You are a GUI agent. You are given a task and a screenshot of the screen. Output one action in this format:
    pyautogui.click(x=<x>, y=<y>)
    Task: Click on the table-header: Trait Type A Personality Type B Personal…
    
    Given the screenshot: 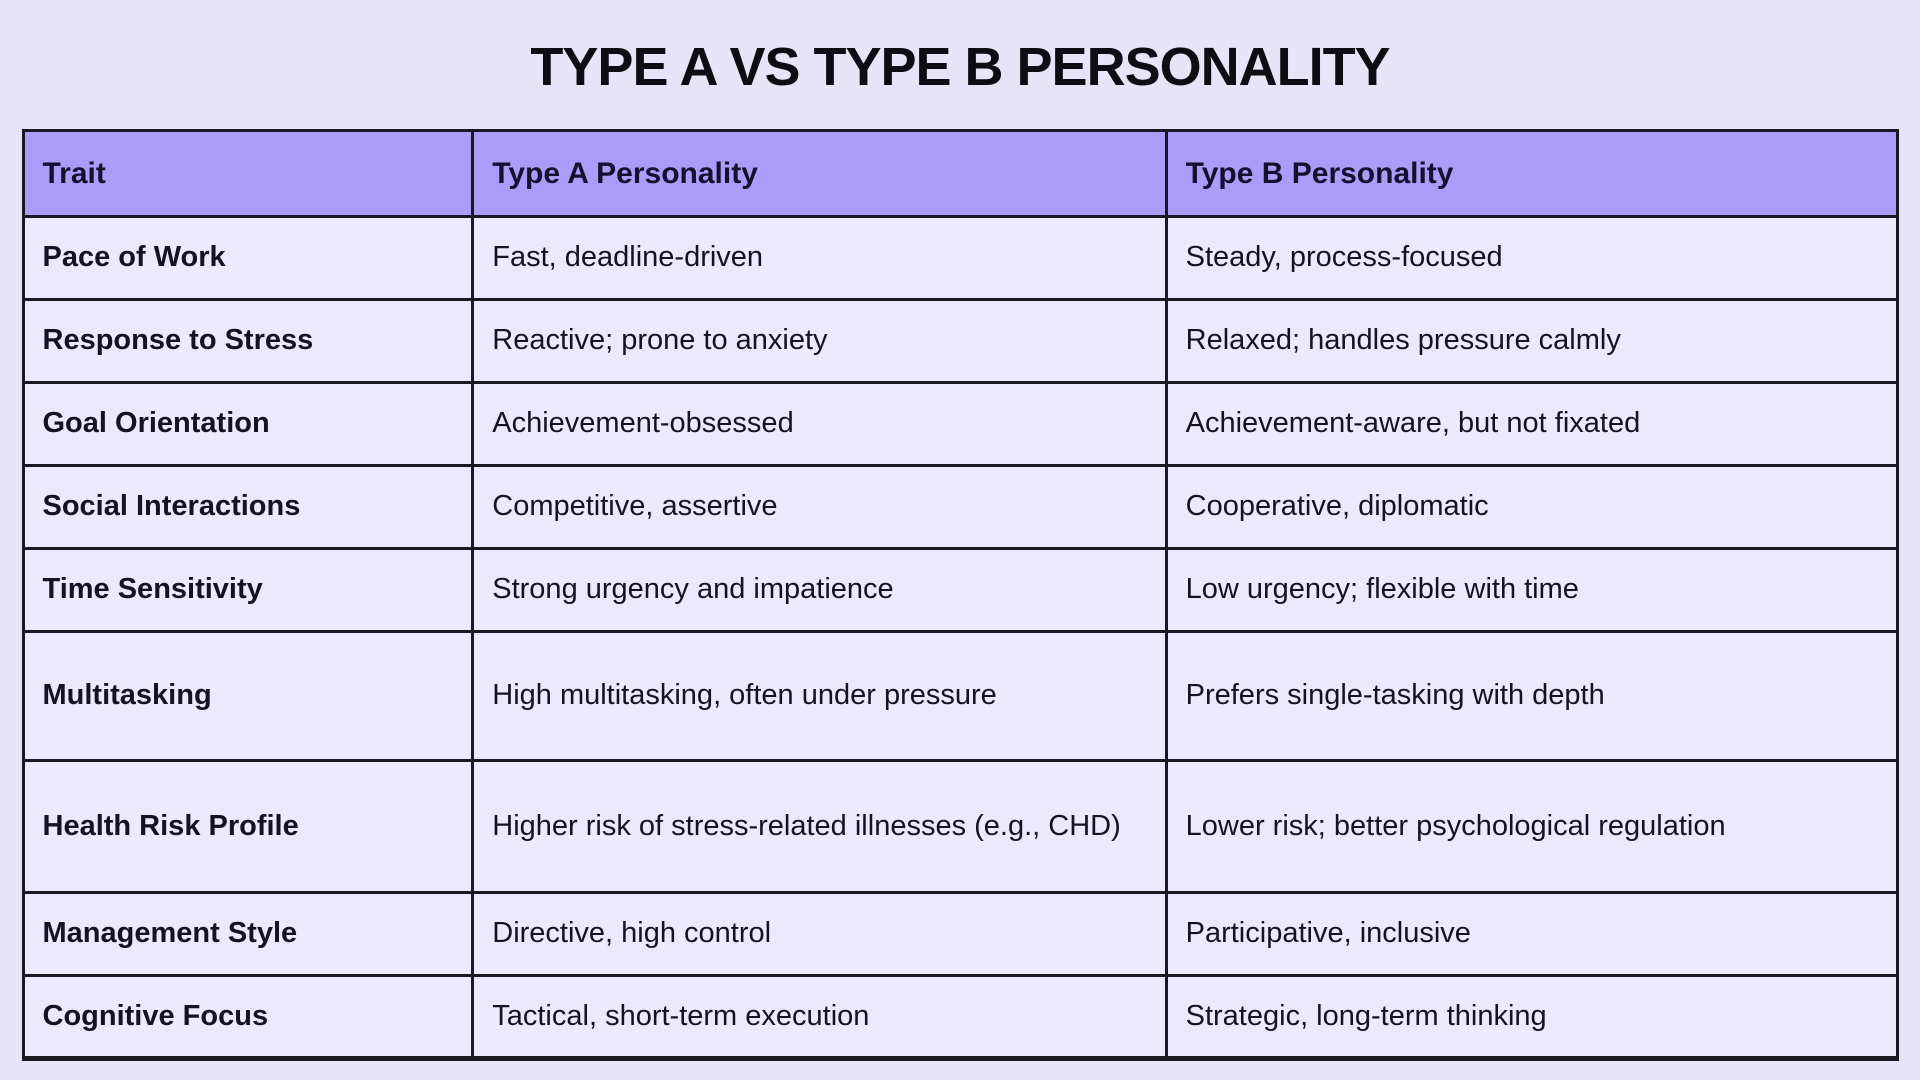 What is the action you would take?
    pyautogui.click(x=960, y=173)
    